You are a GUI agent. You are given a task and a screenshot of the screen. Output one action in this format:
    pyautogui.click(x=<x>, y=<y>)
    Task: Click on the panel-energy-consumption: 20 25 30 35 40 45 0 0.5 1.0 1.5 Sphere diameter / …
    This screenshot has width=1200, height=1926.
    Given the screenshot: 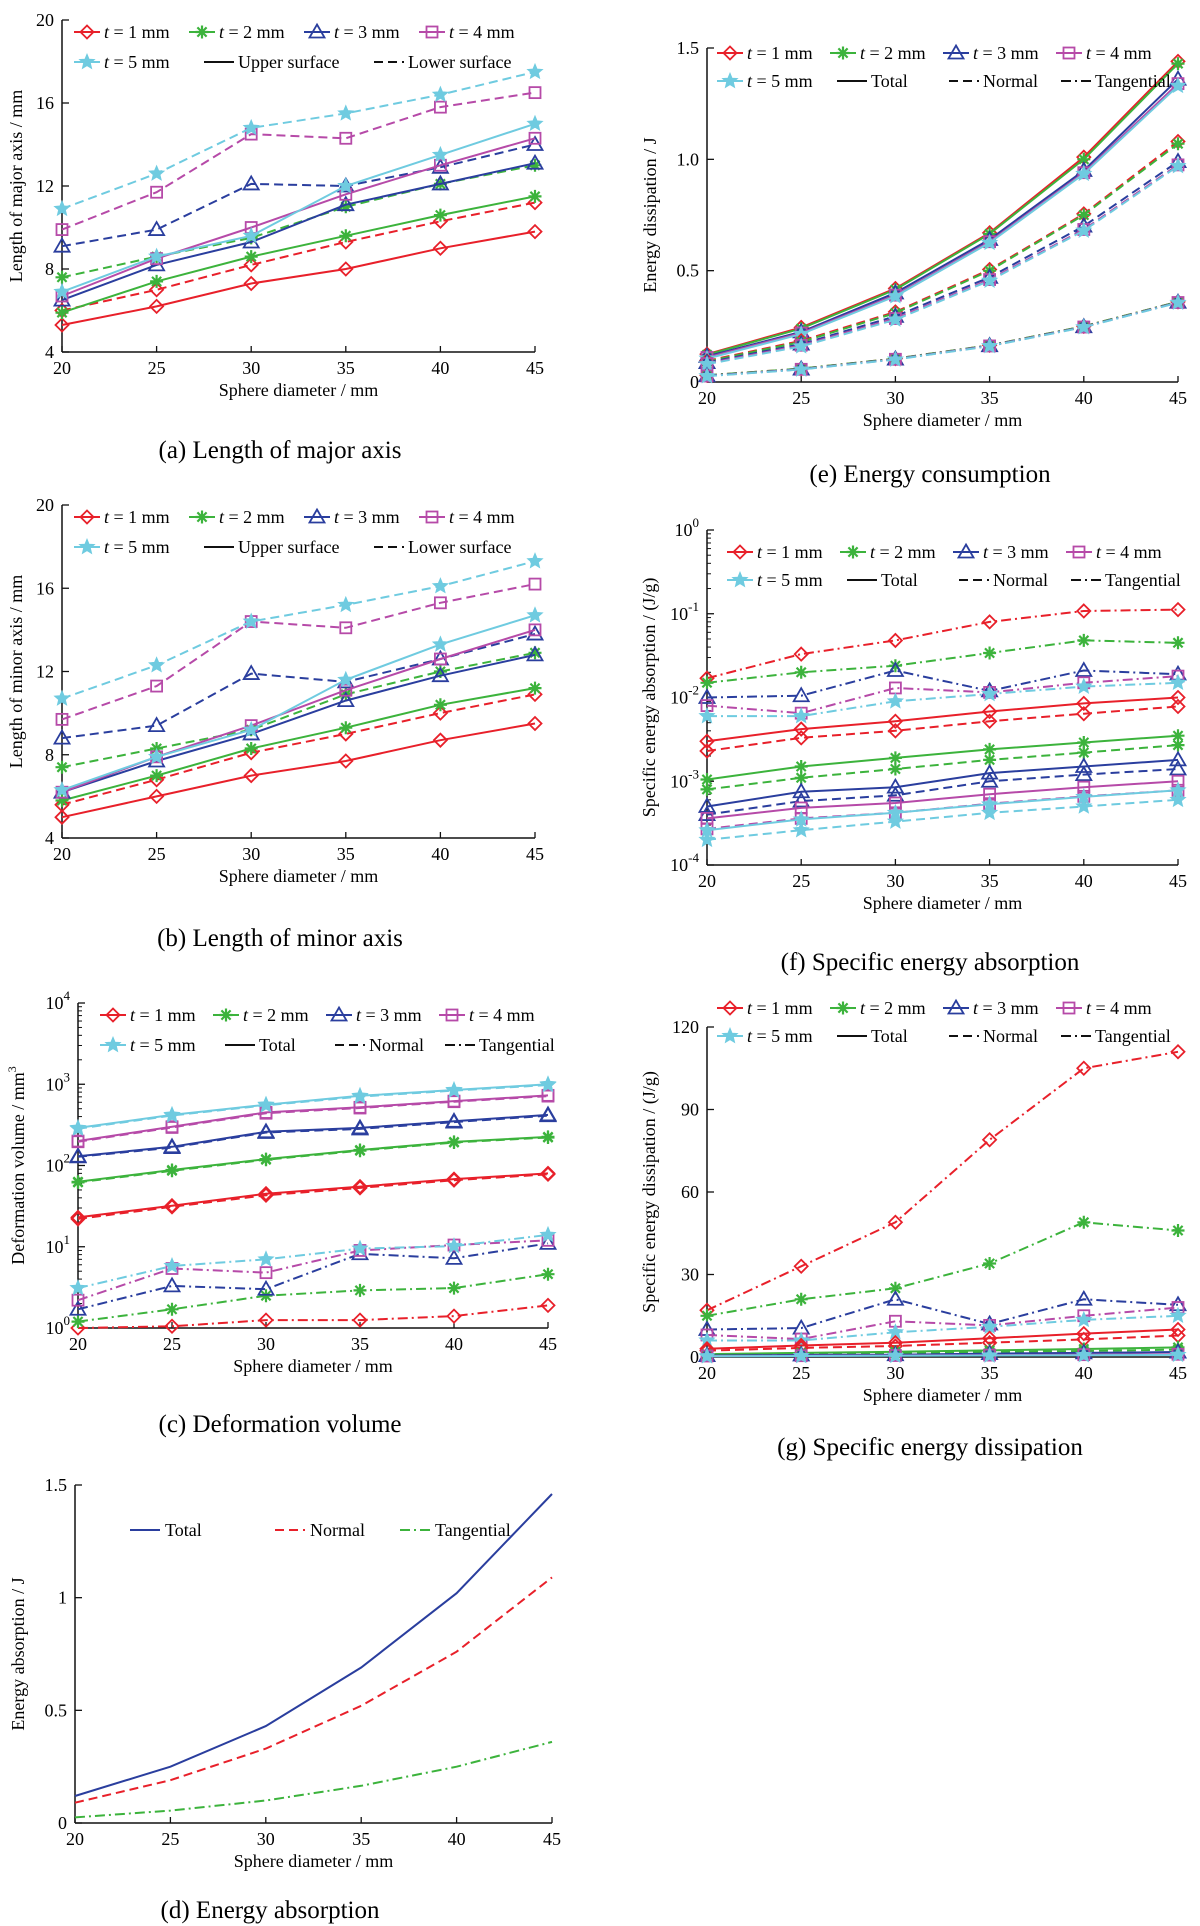 What is the action you would take?
    pyautogui.click(x=914, y=234)
    